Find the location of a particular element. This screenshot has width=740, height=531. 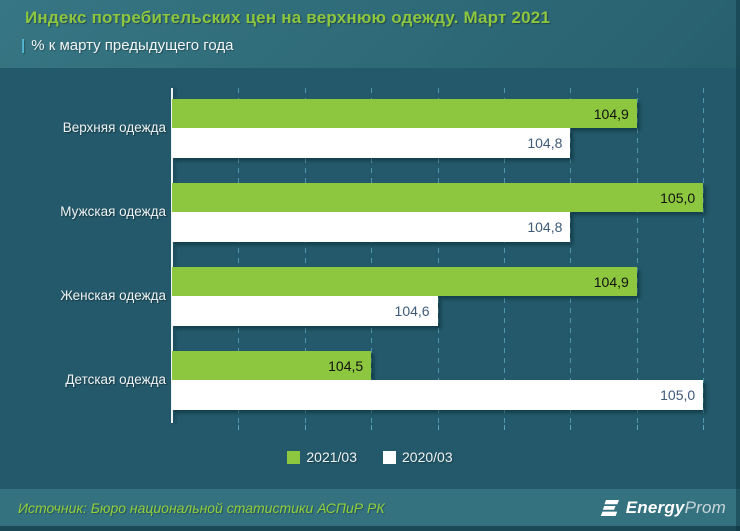

bar-2020-03-1: 104,8 is located at coordinates (371, 143).